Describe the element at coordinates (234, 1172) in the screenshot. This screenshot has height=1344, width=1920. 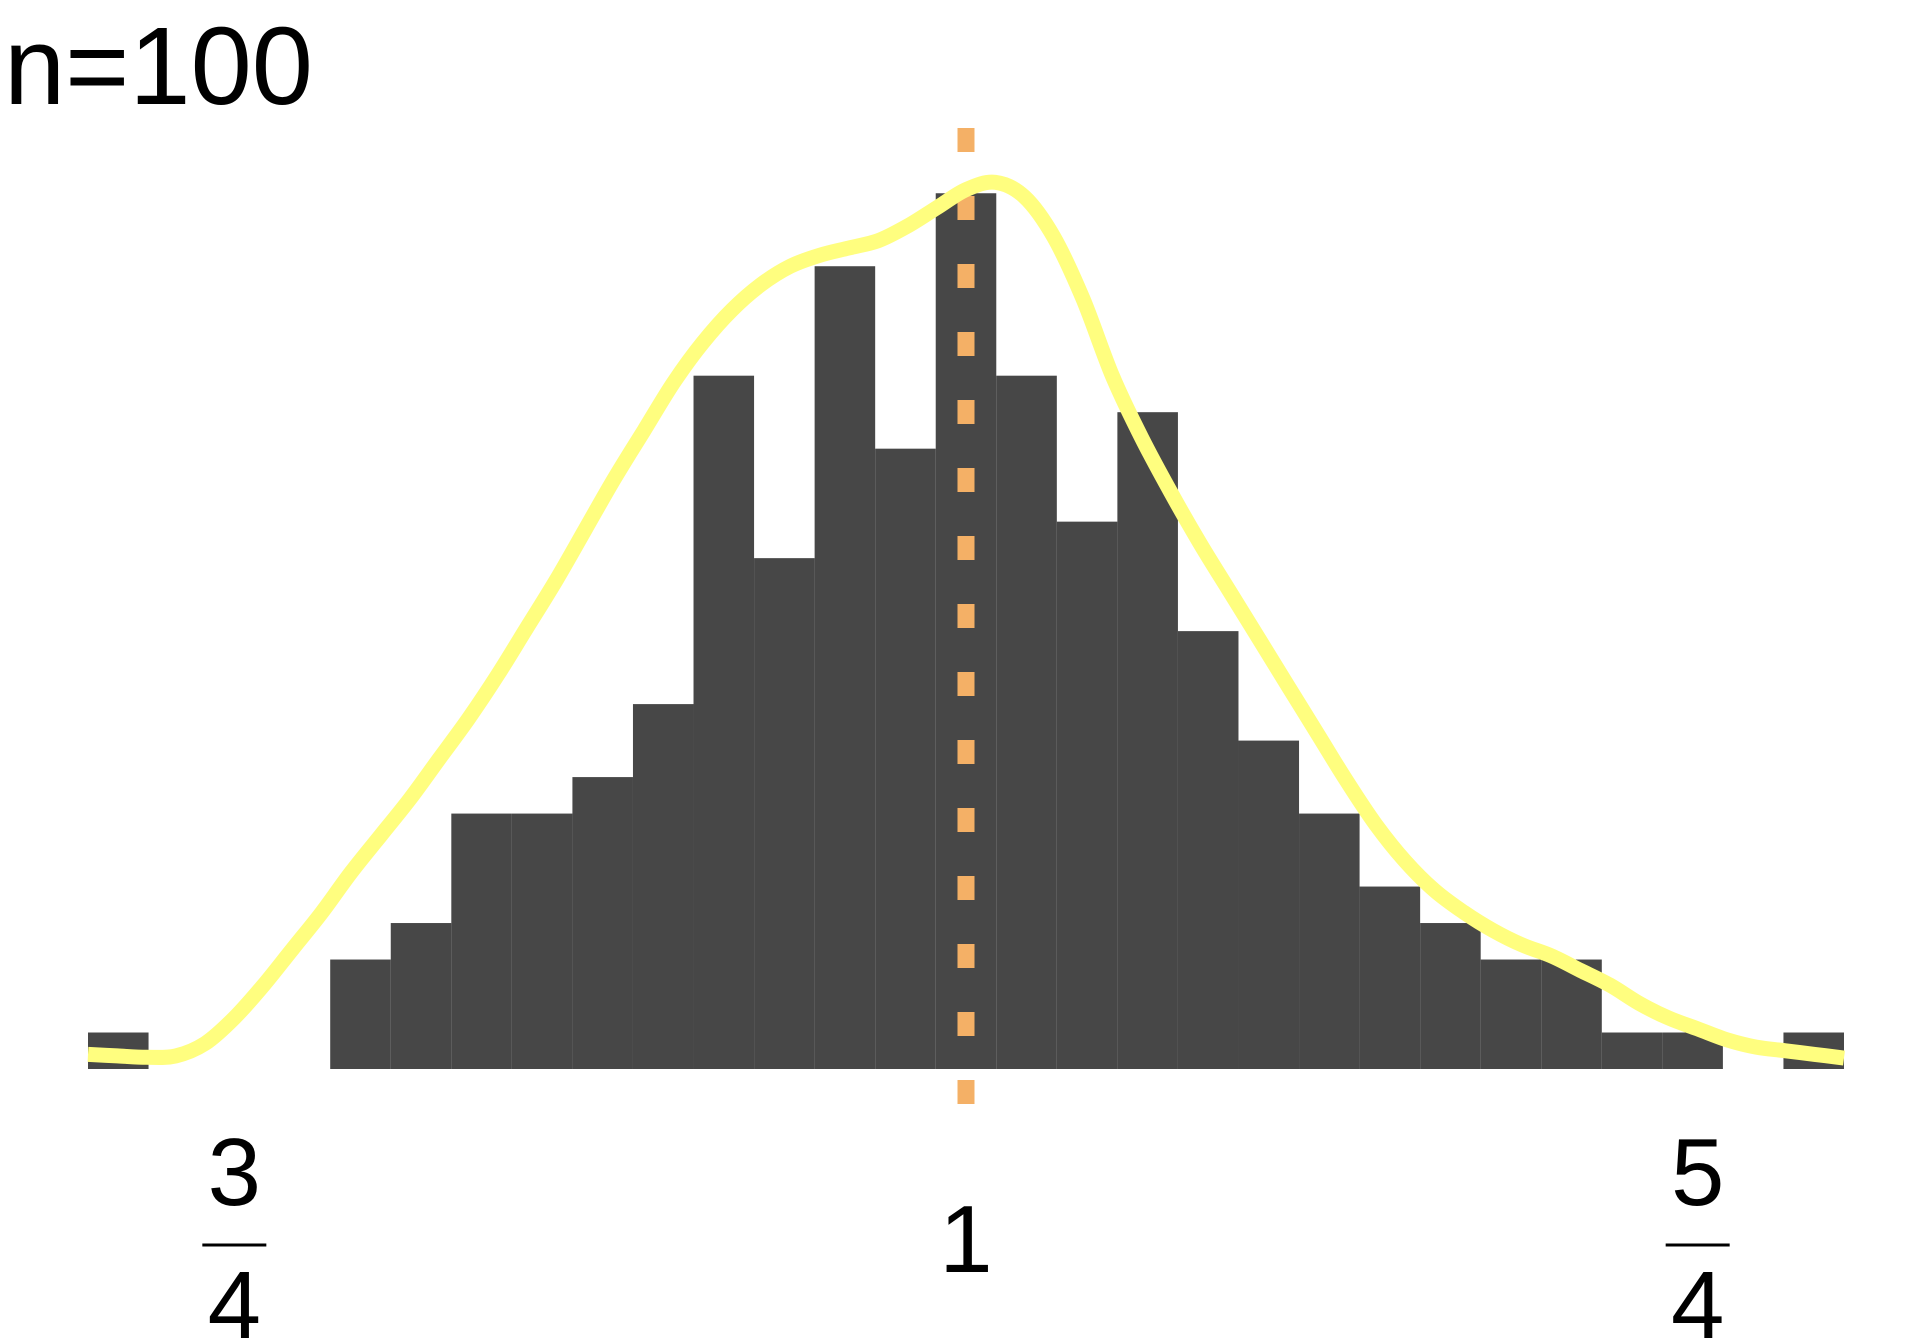
I see `tick-label-numerator: 3` at that location.